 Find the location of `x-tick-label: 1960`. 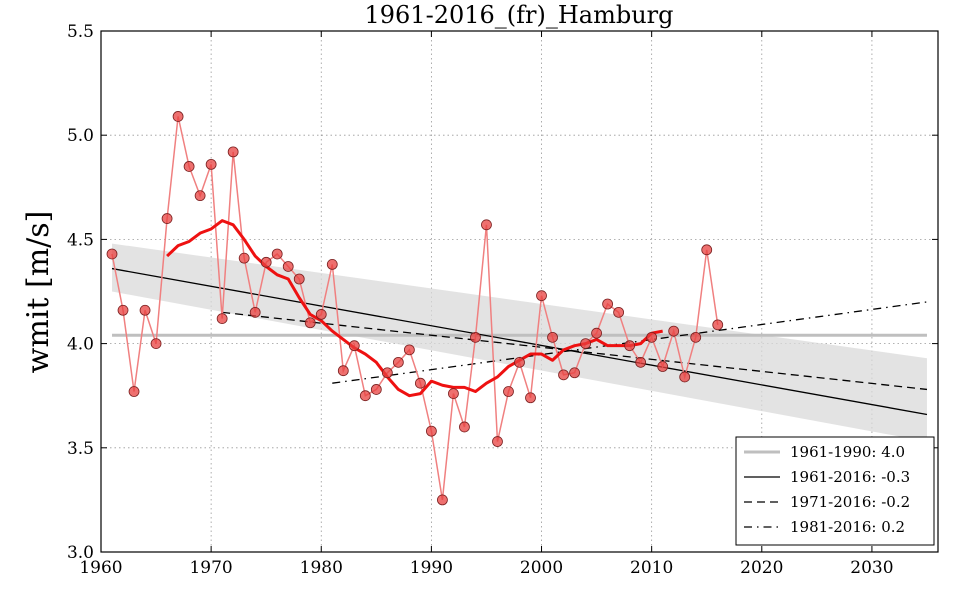

x-tick-label: 1960 is located at coordinates (100, 568).